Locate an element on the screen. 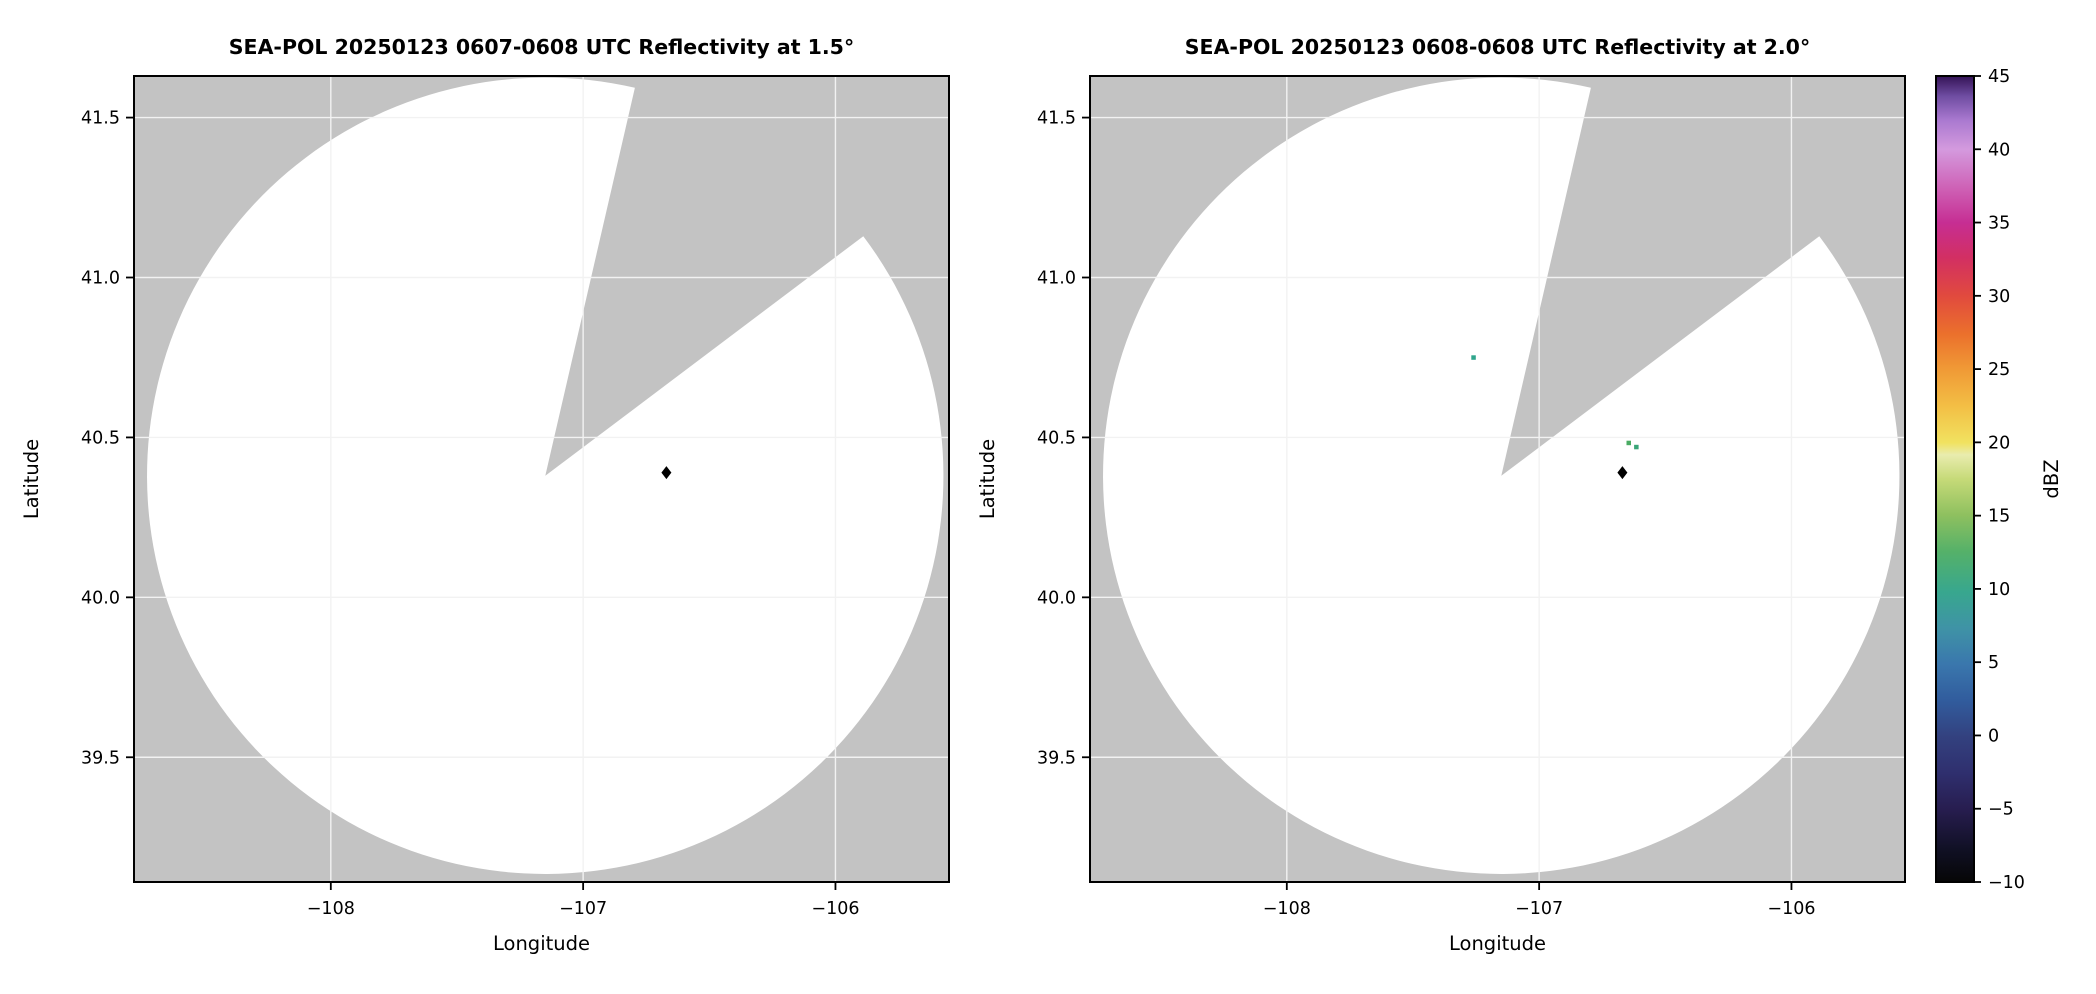 The image size is (2096, 994). colorbar-tick-label: −10 is located at coordinates (2006, 883).